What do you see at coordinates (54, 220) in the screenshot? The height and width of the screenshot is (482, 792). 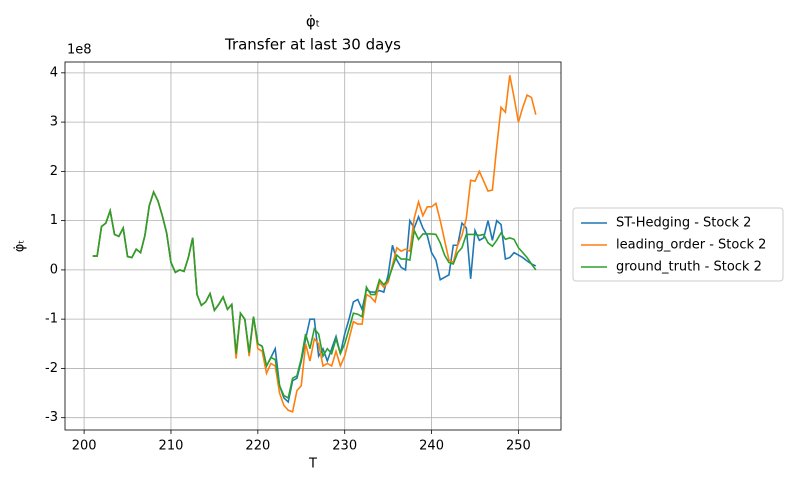 I see `y-tick-label: 1` at bounding box center [54, 220].